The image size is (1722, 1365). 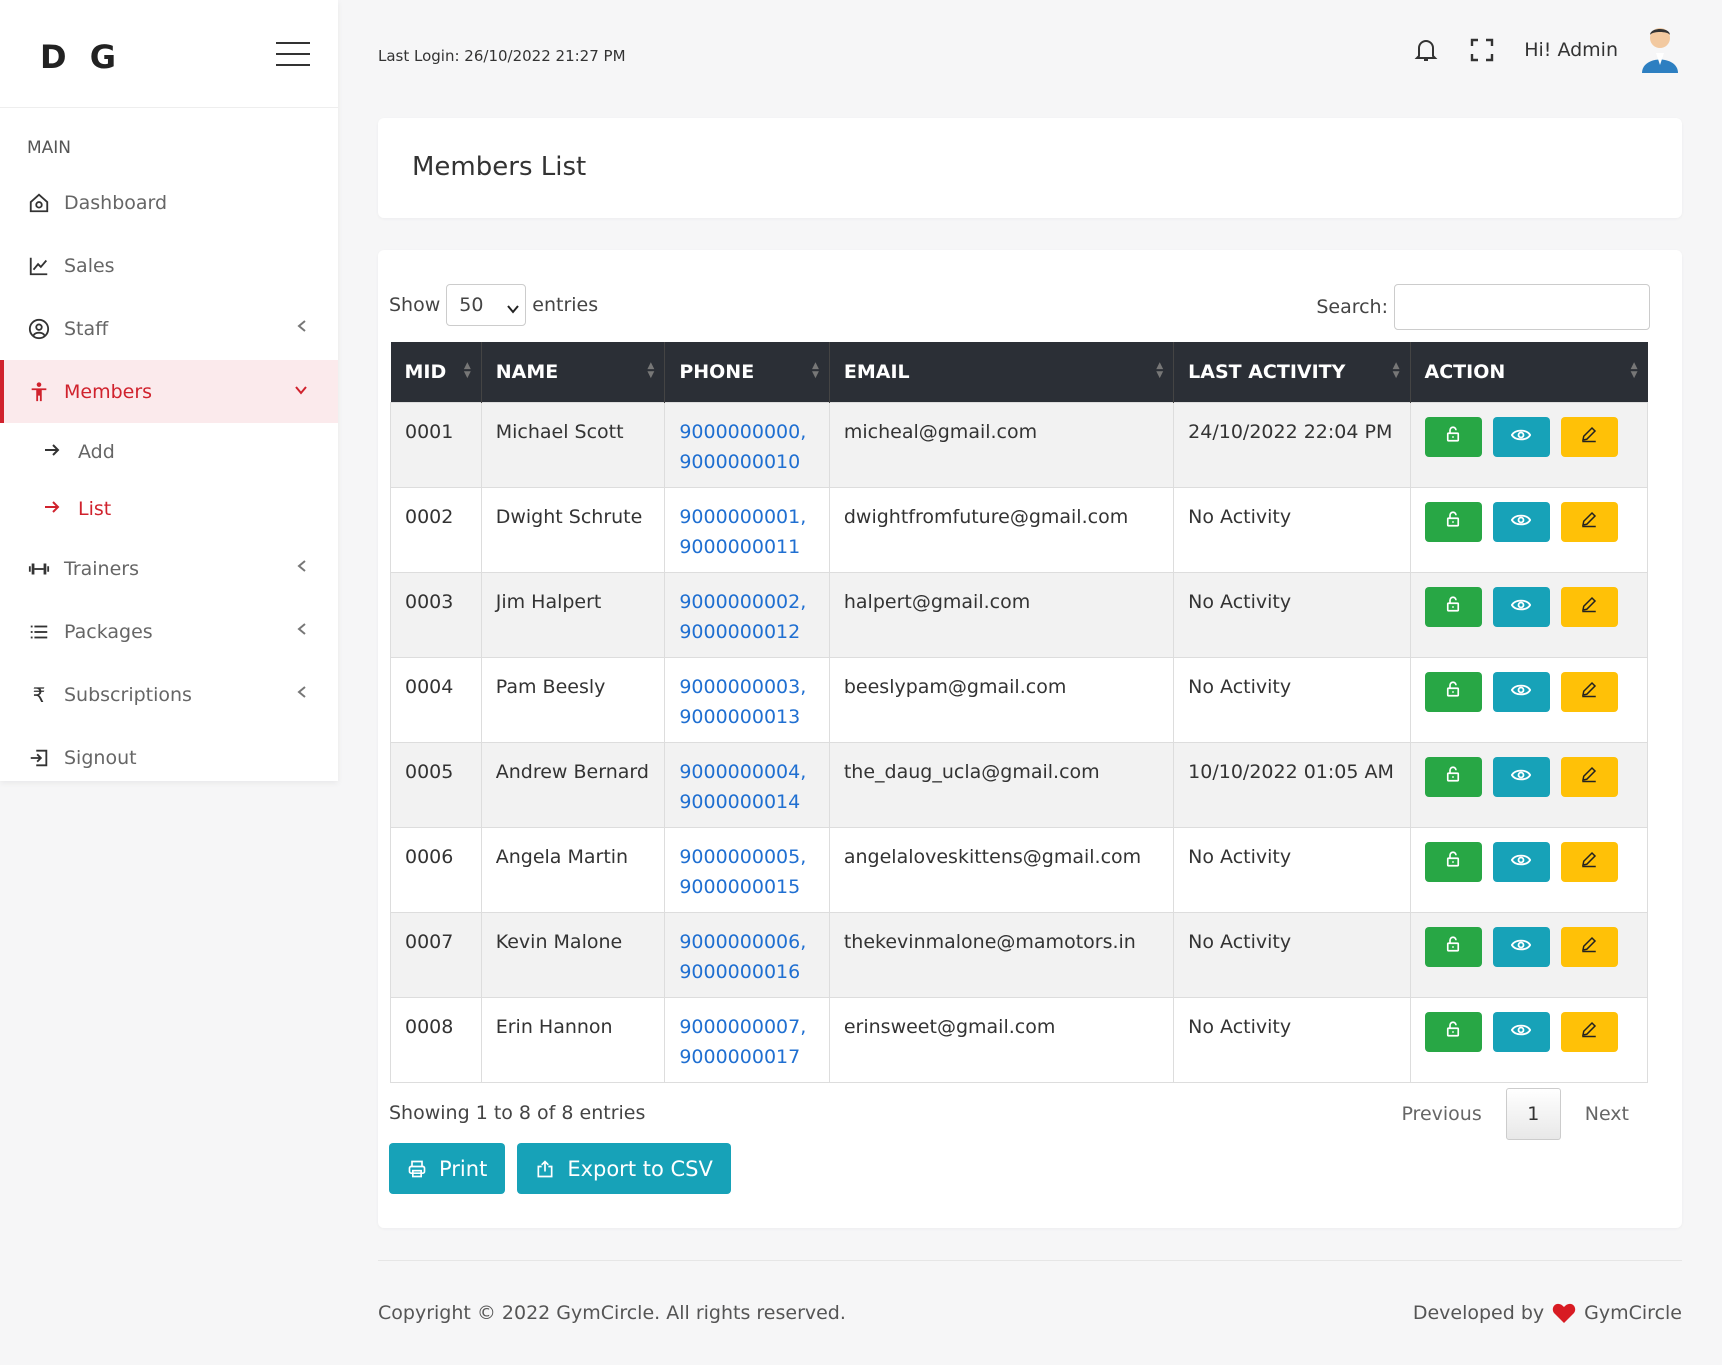 What do you see at coordinates (1030, 1260) in the screenshot?
I see `footer-divider` at bounding box center [1030, 1260].